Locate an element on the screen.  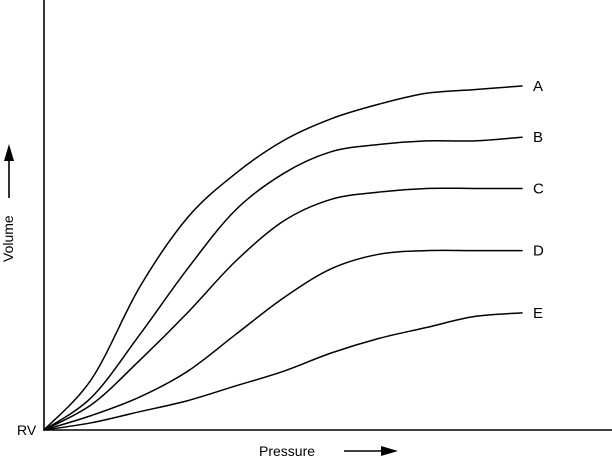
y-axis-arrow-icon is located at coordinates (9, 171).